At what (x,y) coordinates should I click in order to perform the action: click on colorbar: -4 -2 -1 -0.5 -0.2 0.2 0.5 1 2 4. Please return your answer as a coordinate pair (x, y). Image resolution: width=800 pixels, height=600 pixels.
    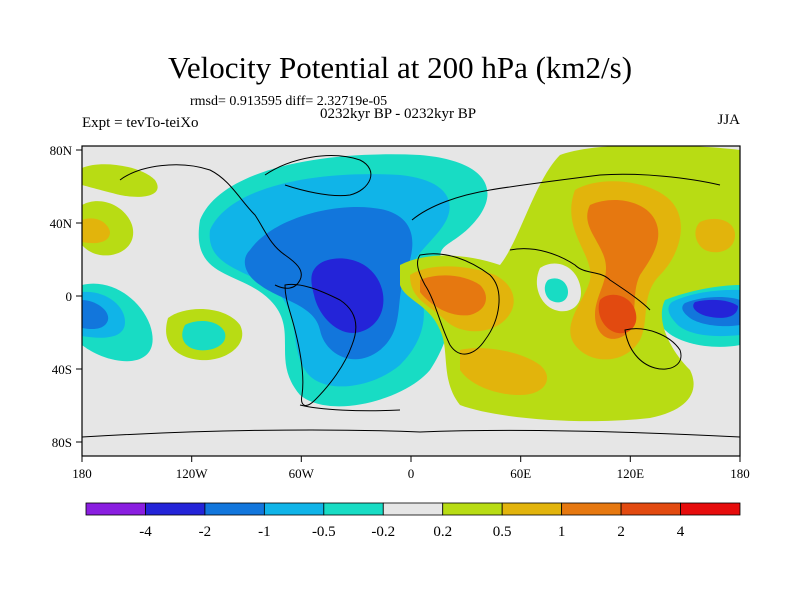
    Looking at the image, I should click on (413, 521).